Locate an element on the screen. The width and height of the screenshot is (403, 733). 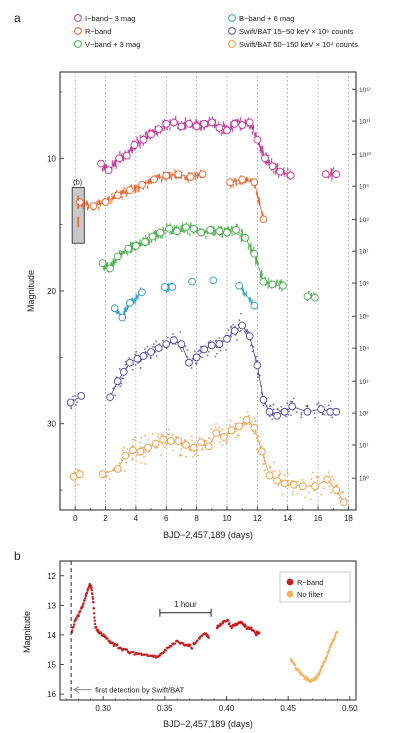
panel-b-frame is located at coordinates (208, 630).